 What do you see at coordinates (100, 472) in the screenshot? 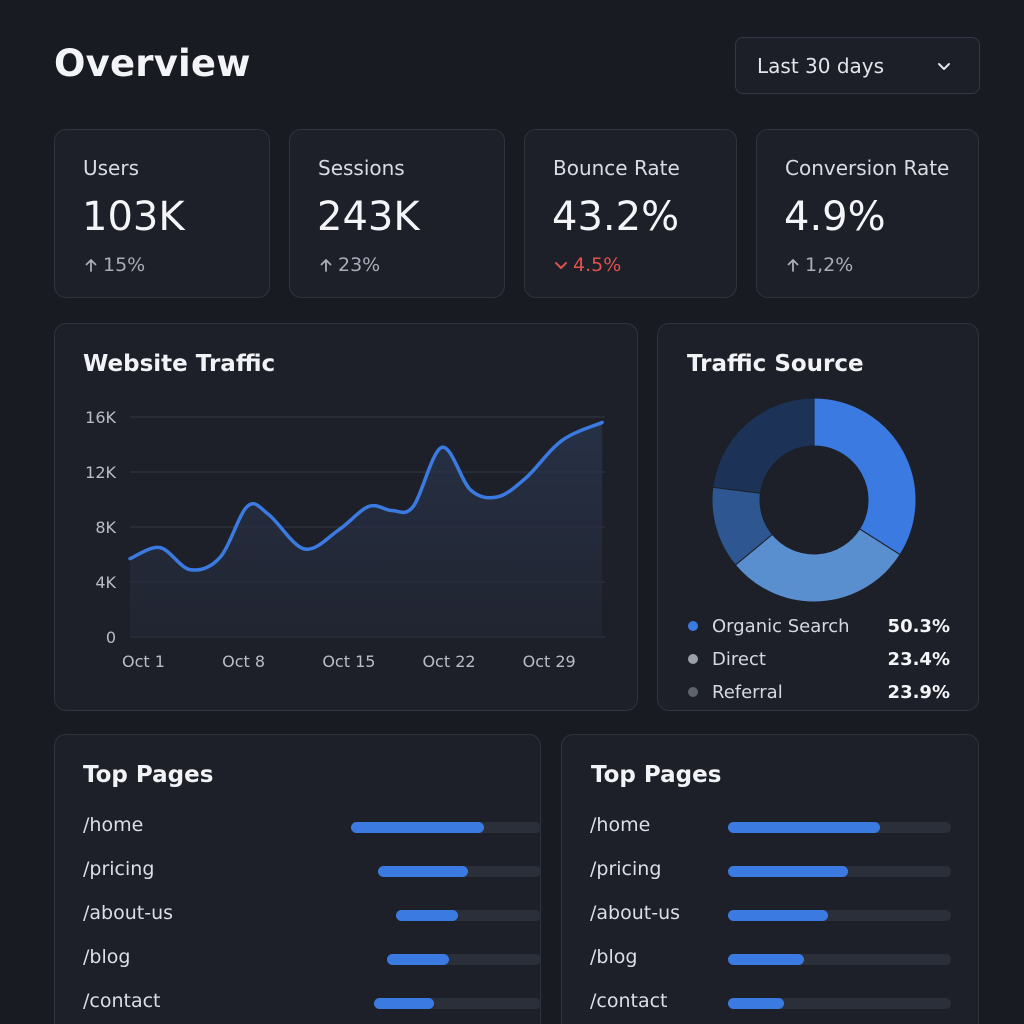
I see `y-tick-label: 12K` at bounding box center [100, 472].